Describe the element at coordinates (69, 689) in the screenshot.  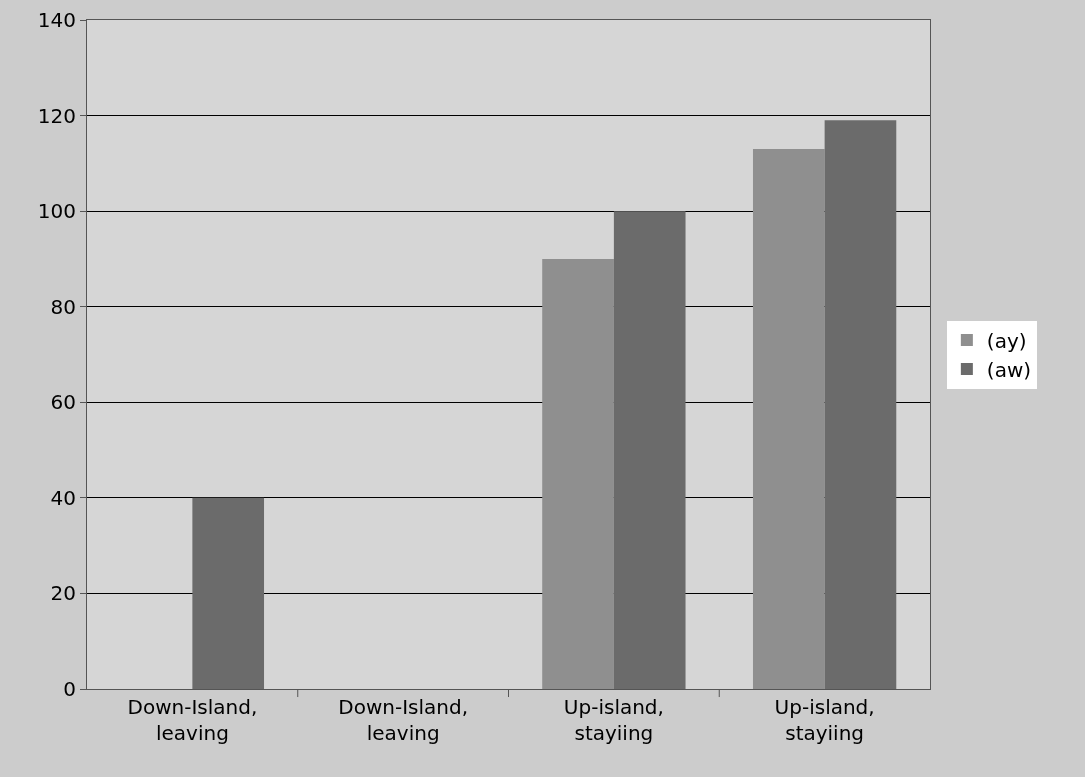
I see `y-tick-label: 0` at that location.